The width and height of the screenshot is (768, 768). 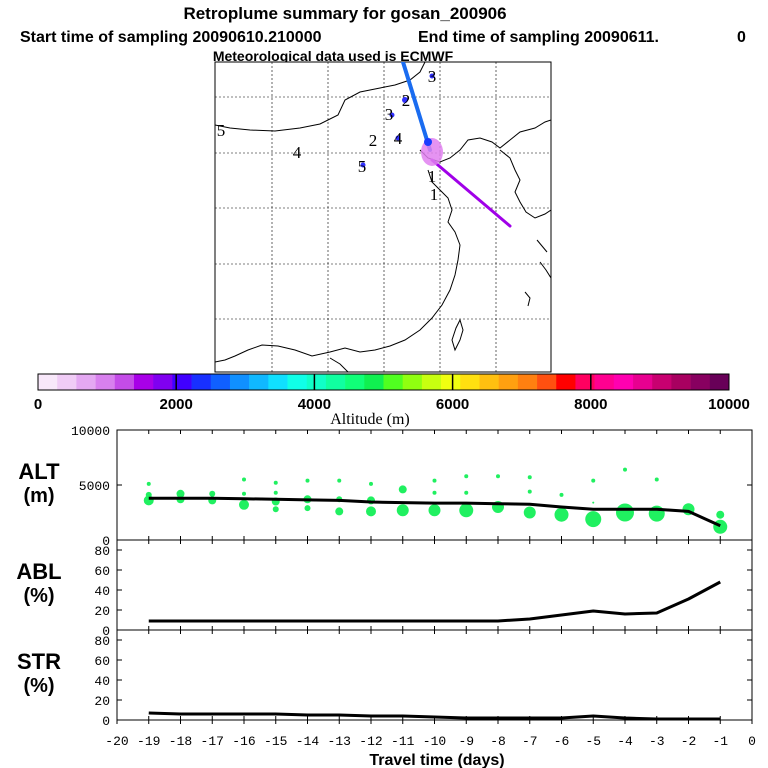 What do you see at coordinates (689, 741) in the screenshot?
I see `x-tick-label: -2` at bounding box center [689, 741].